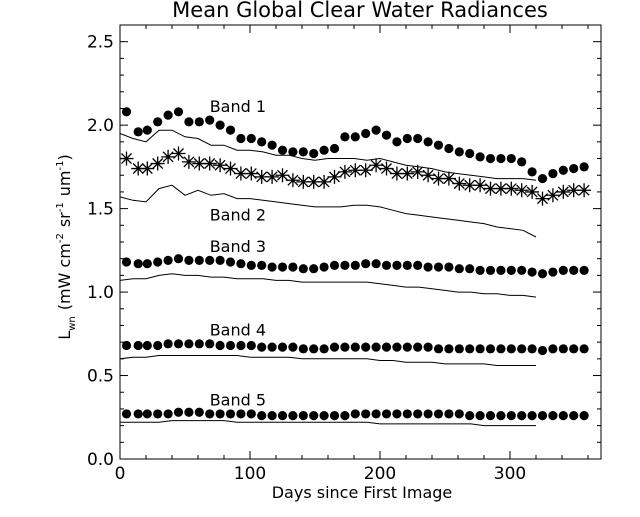 The width and height of the screenshot is (640, 517). I want to click on x-axis-title: Days since First Image, so click(362, 492).